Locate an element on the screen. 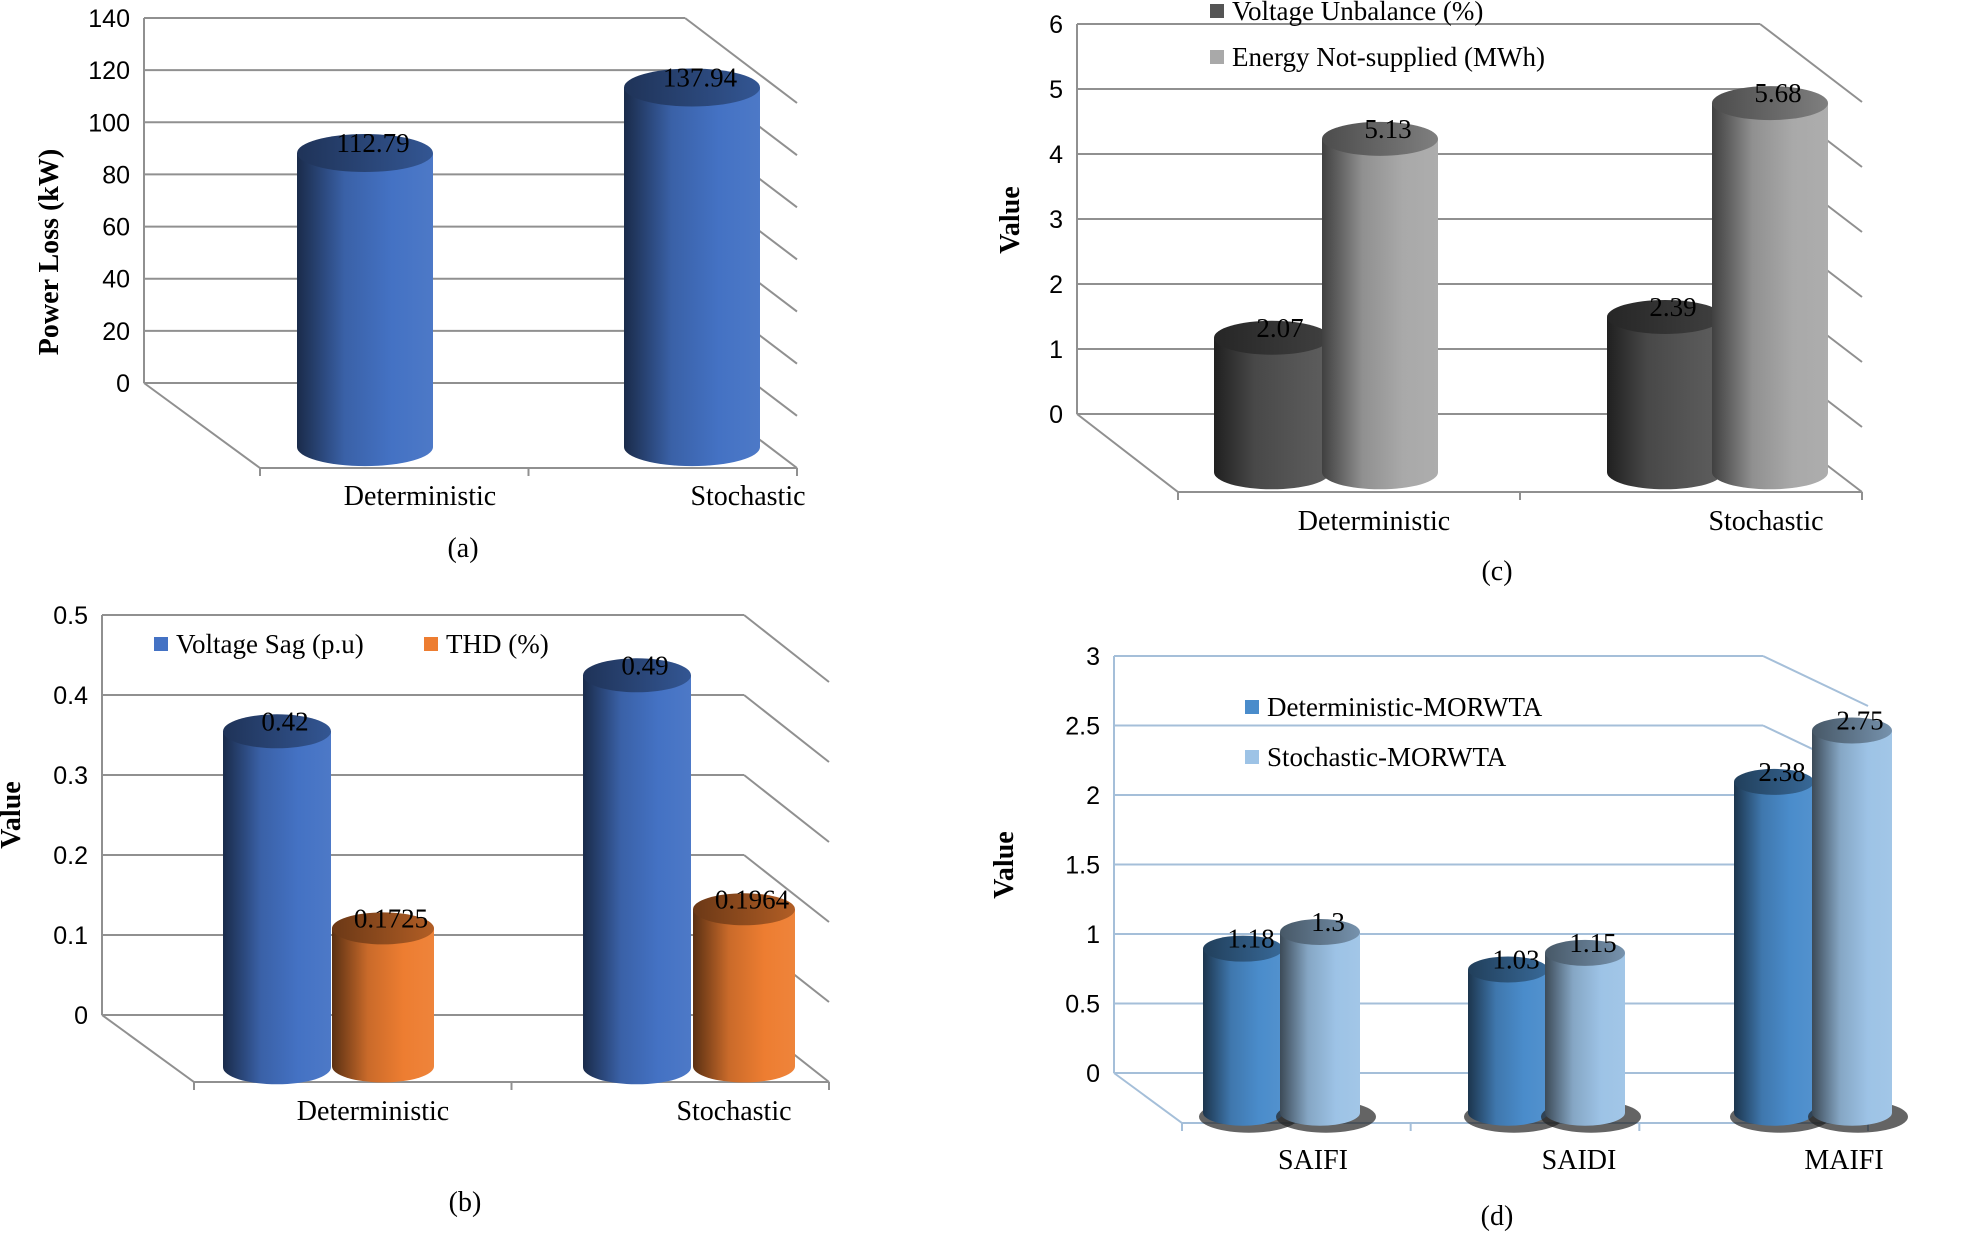 Image resolution: width=1976 pixels, height=1237 pixels. x-category-label: MAIFI is located at coordinates (1843, 1160).